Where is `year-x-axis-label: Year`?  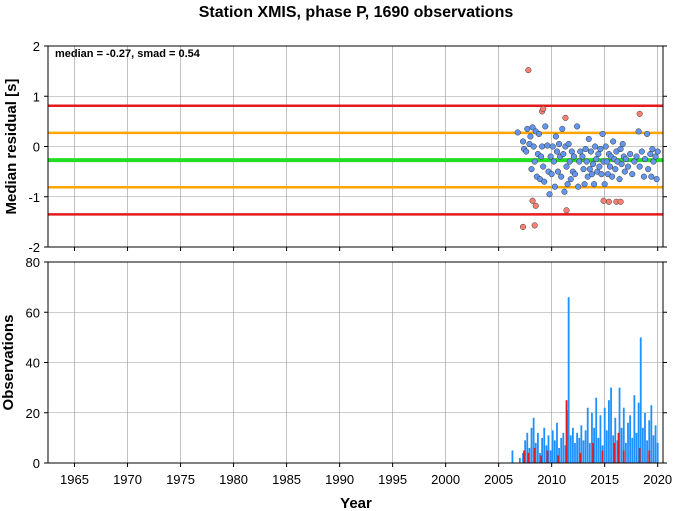
year-x-axis-label: Year is located at coordinates (356, 503).